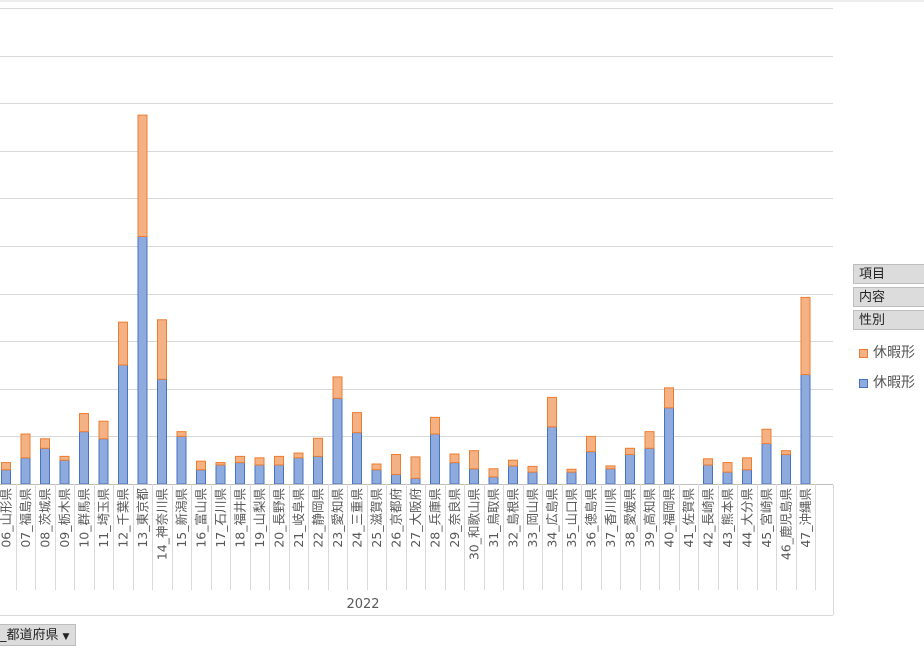 This screenshot has width=924, height=660. What do you see at coordinates (888, 274) in the screenshot?
I see `filter-button-item: 項目` at bounding box center [888, 274].